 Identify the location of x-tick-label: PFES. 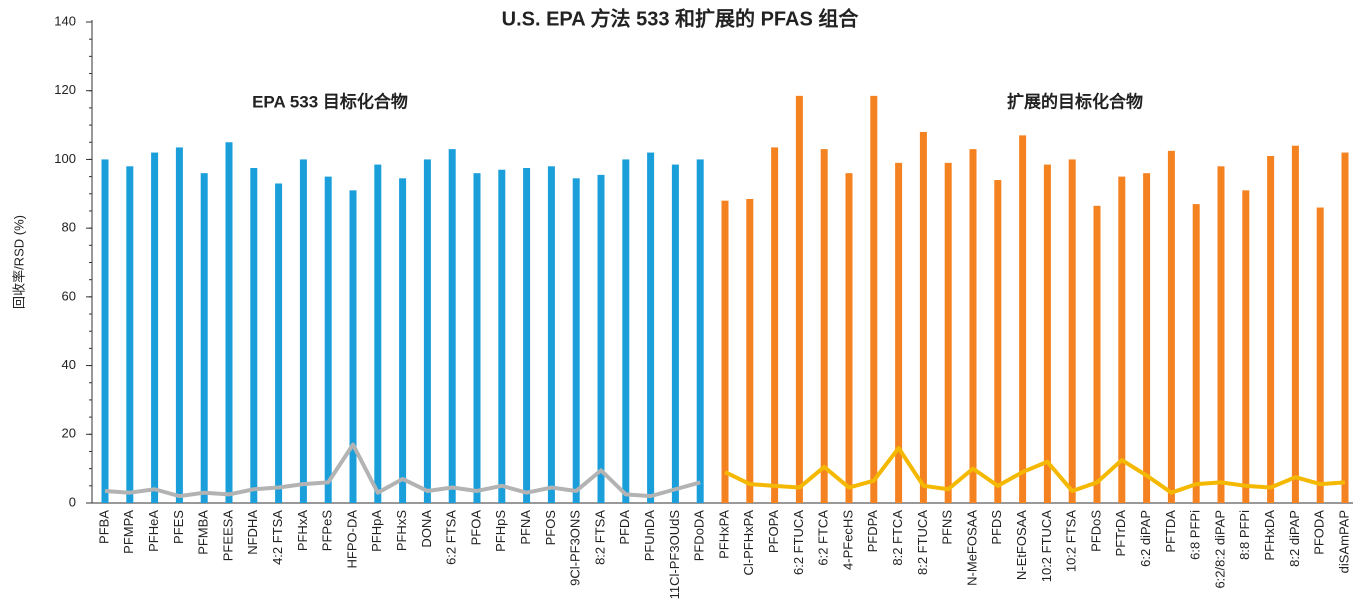
(178, 527).